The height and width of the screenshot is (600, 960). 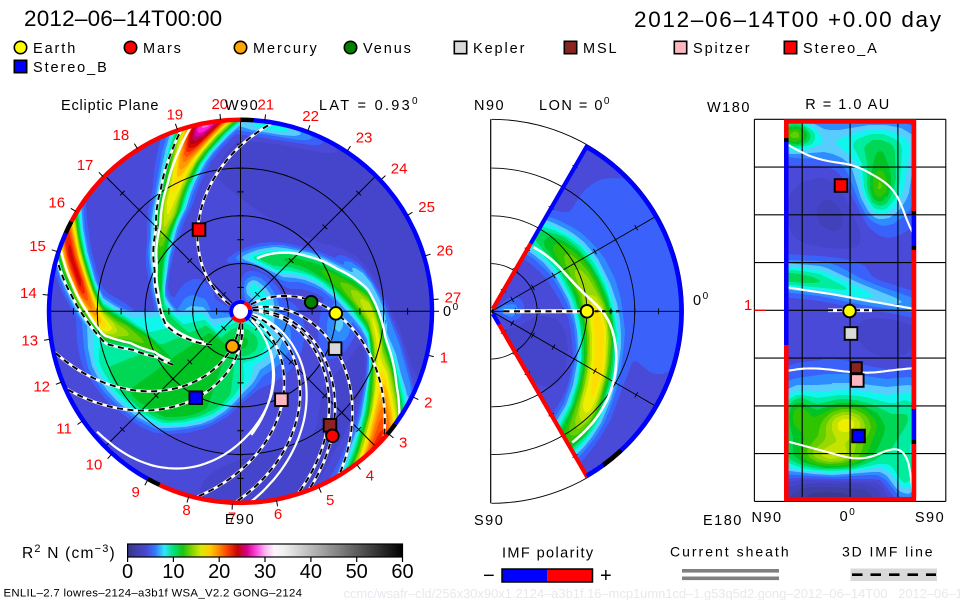 I want to click on svg-text: 40, so click(x=311, y=572).